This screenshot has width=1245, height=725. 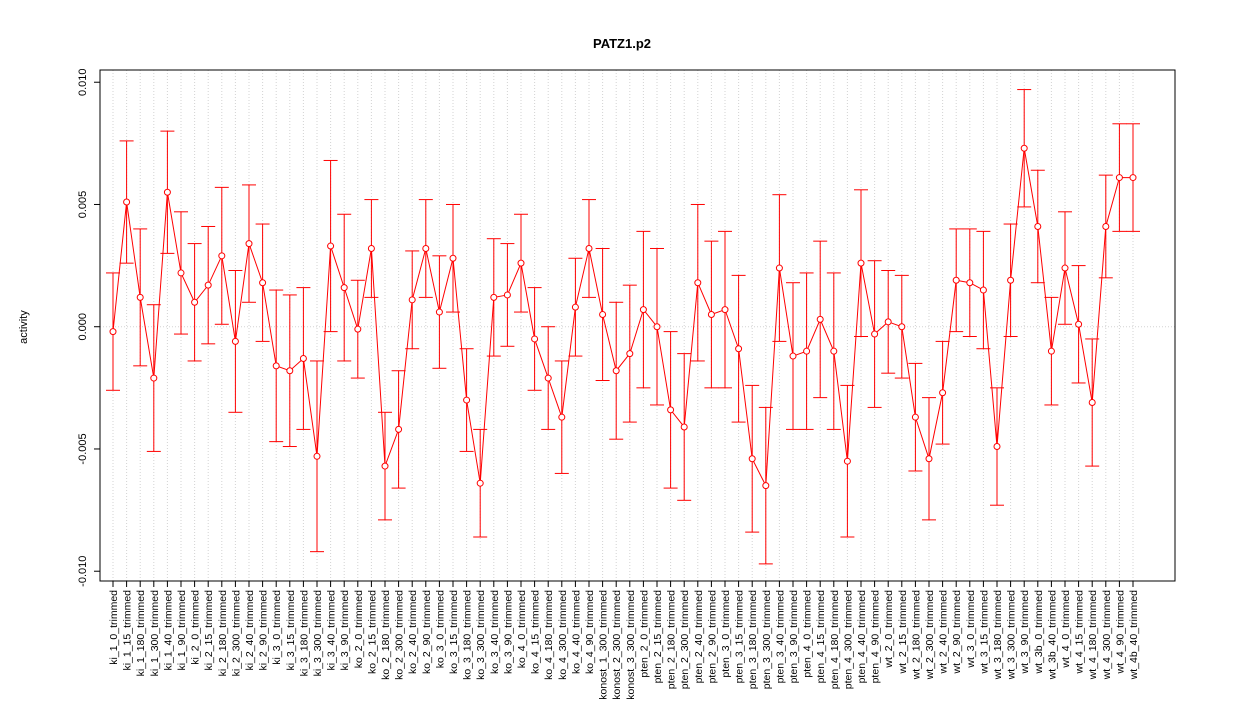 I want to click on x-tick-label: ki_1_180_trimmed, so click(x=141, y=633).